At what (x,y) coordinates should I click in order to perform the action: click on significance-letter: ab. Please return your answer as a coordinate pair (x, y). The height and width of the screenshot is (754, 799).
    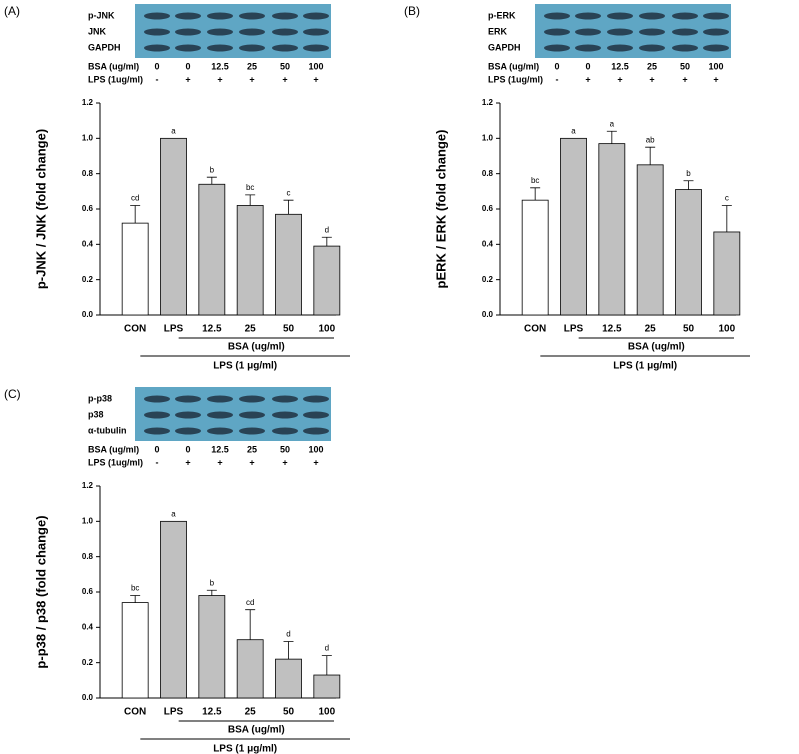
    Looking at the image, I should click on (650, 139).